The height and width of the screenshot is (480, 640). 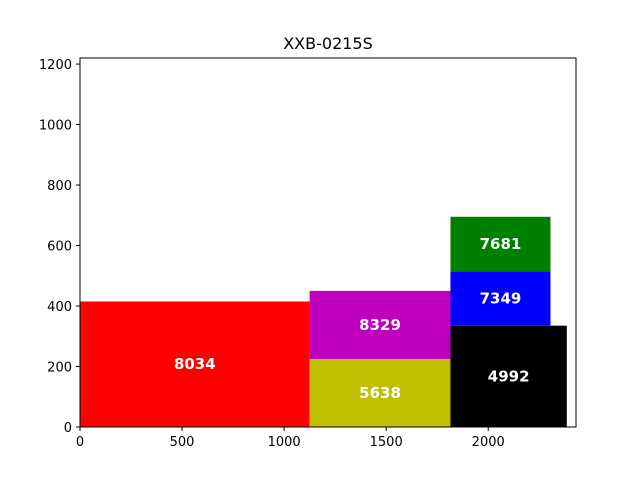 What do you see at coordinates (59, 368) in the screenshot?
I see `y-tick-label: 200` at bounding box center [59, 368].